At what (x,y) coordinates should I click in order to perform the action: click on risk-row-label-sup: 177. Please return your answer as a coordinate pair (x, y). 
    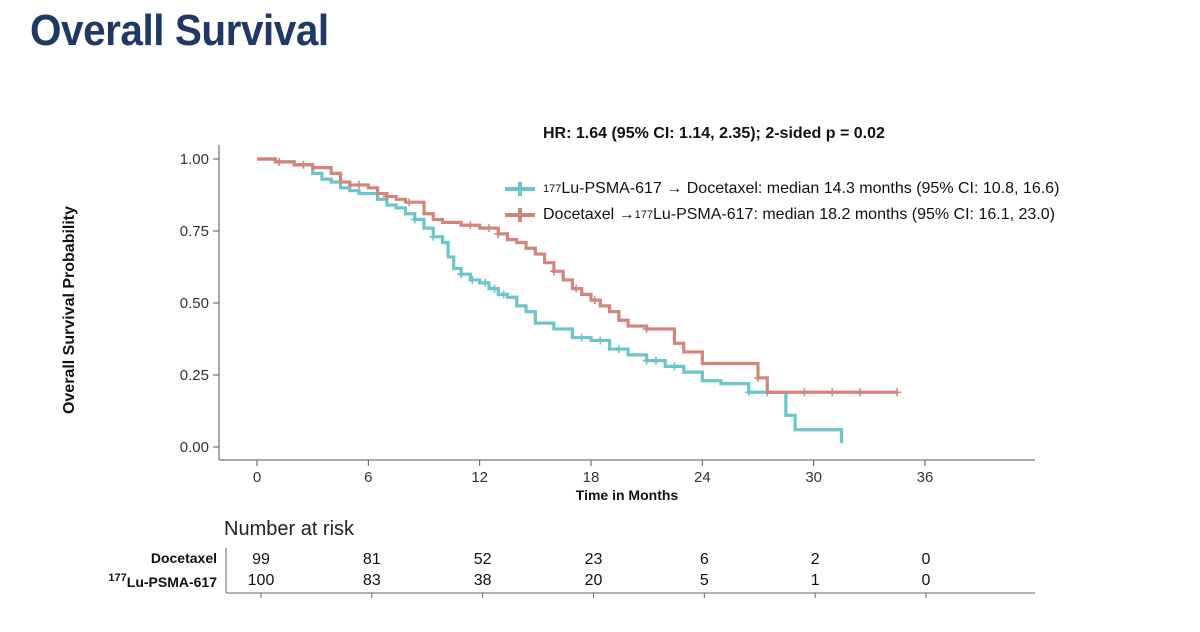
    Looking at the image, I should click on (117, 578).